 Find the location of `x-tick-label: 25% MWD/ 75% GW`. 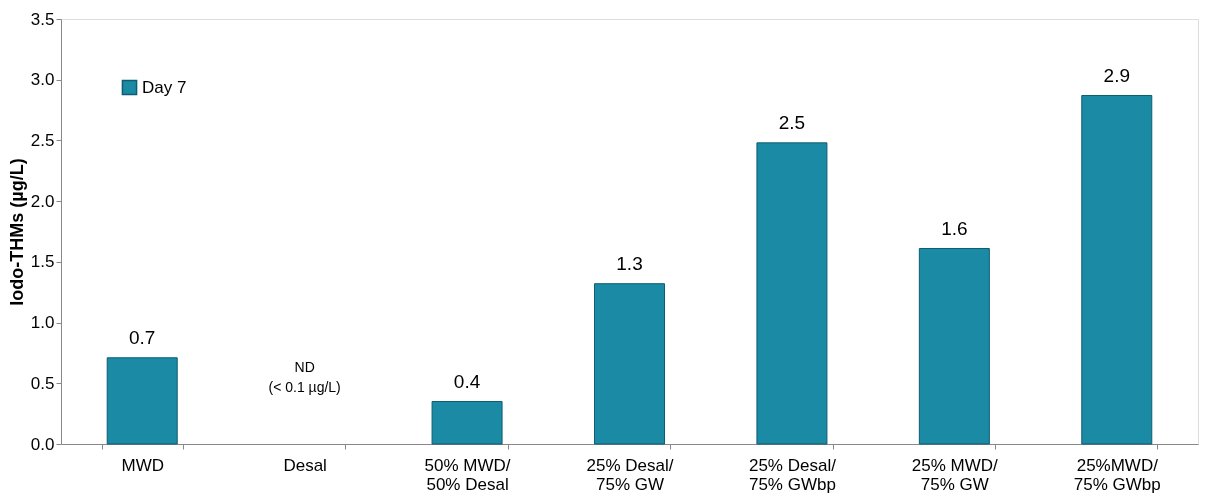

x-tick-label: 25% MWD/ 75% GW is located at coordinates (955, 474).